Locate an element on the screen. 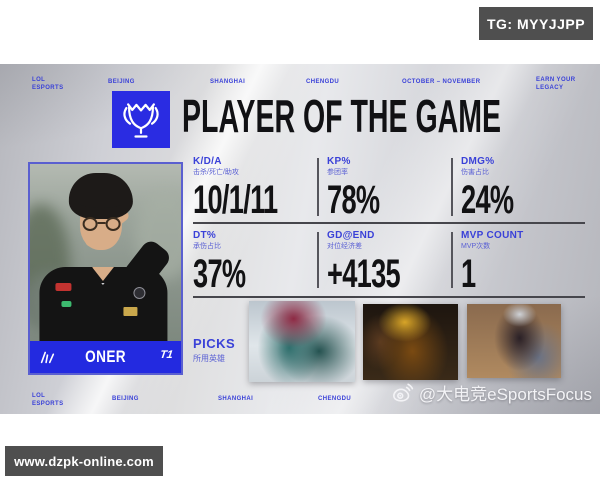 This screenshot has height=480, width=600. city-label-shanghai-bottom: SHANGHAI is located at coordinates (236, 399).